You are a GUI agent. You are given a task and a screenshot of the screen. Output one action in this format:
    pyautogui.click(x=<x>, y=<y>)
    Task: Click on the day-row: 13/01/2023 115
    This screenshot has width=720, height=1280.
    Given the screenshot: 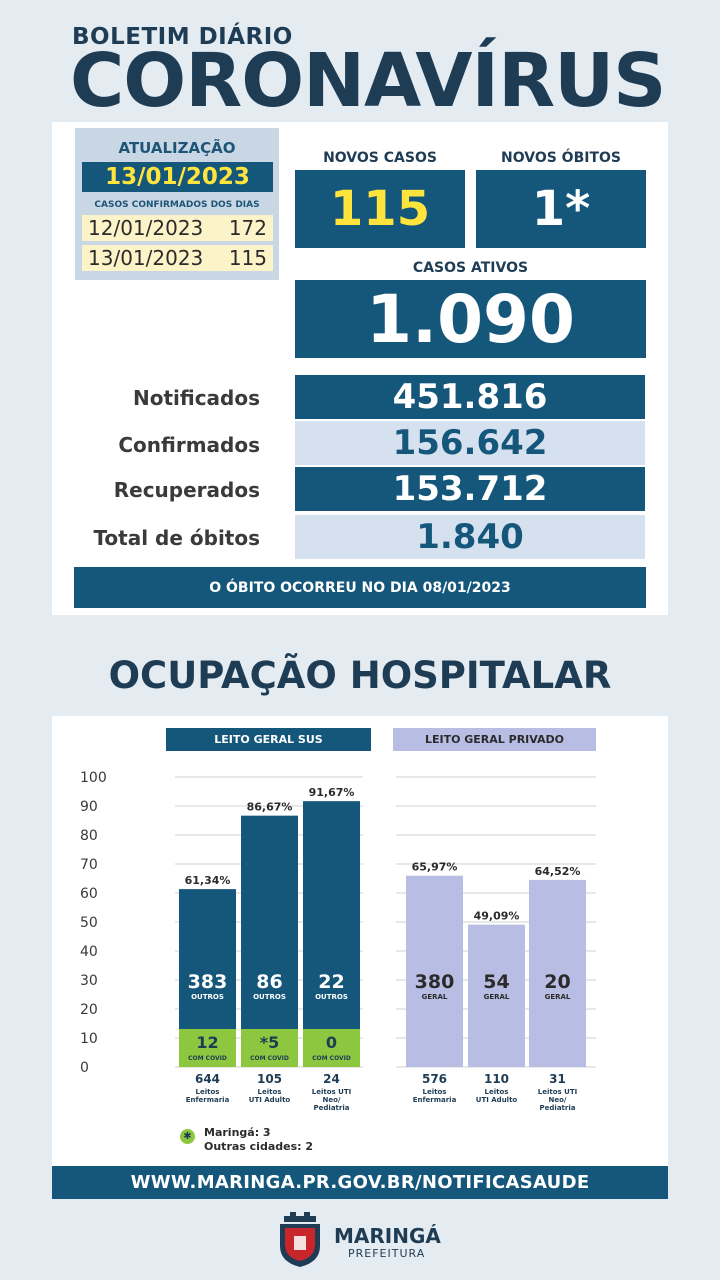 What is the action you would take?
    pyautogui.click(x=177, y=258)
    